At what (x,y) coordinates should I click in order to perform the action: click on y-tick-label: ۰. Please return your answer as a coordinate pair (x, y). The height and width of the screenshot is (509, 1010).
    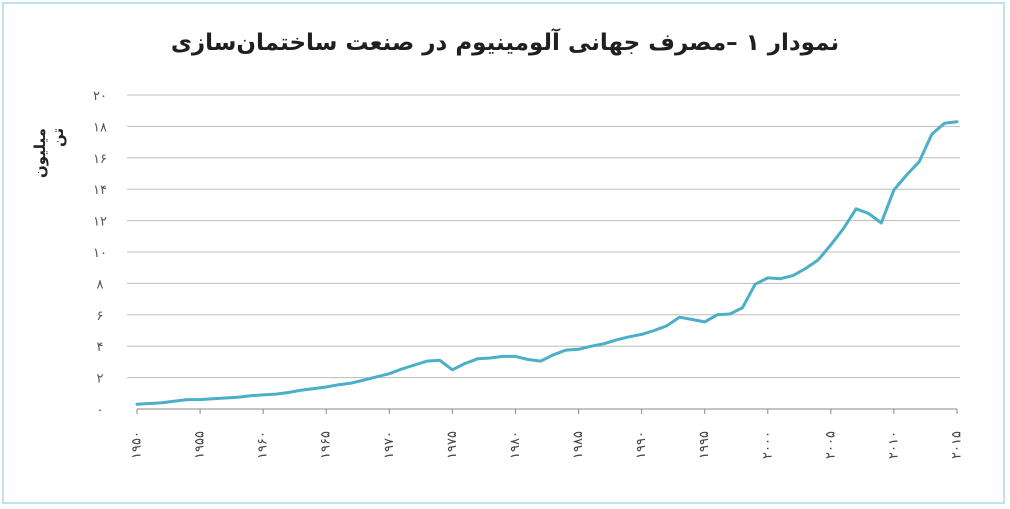
    Looking at the image, I should click on (100, 410).